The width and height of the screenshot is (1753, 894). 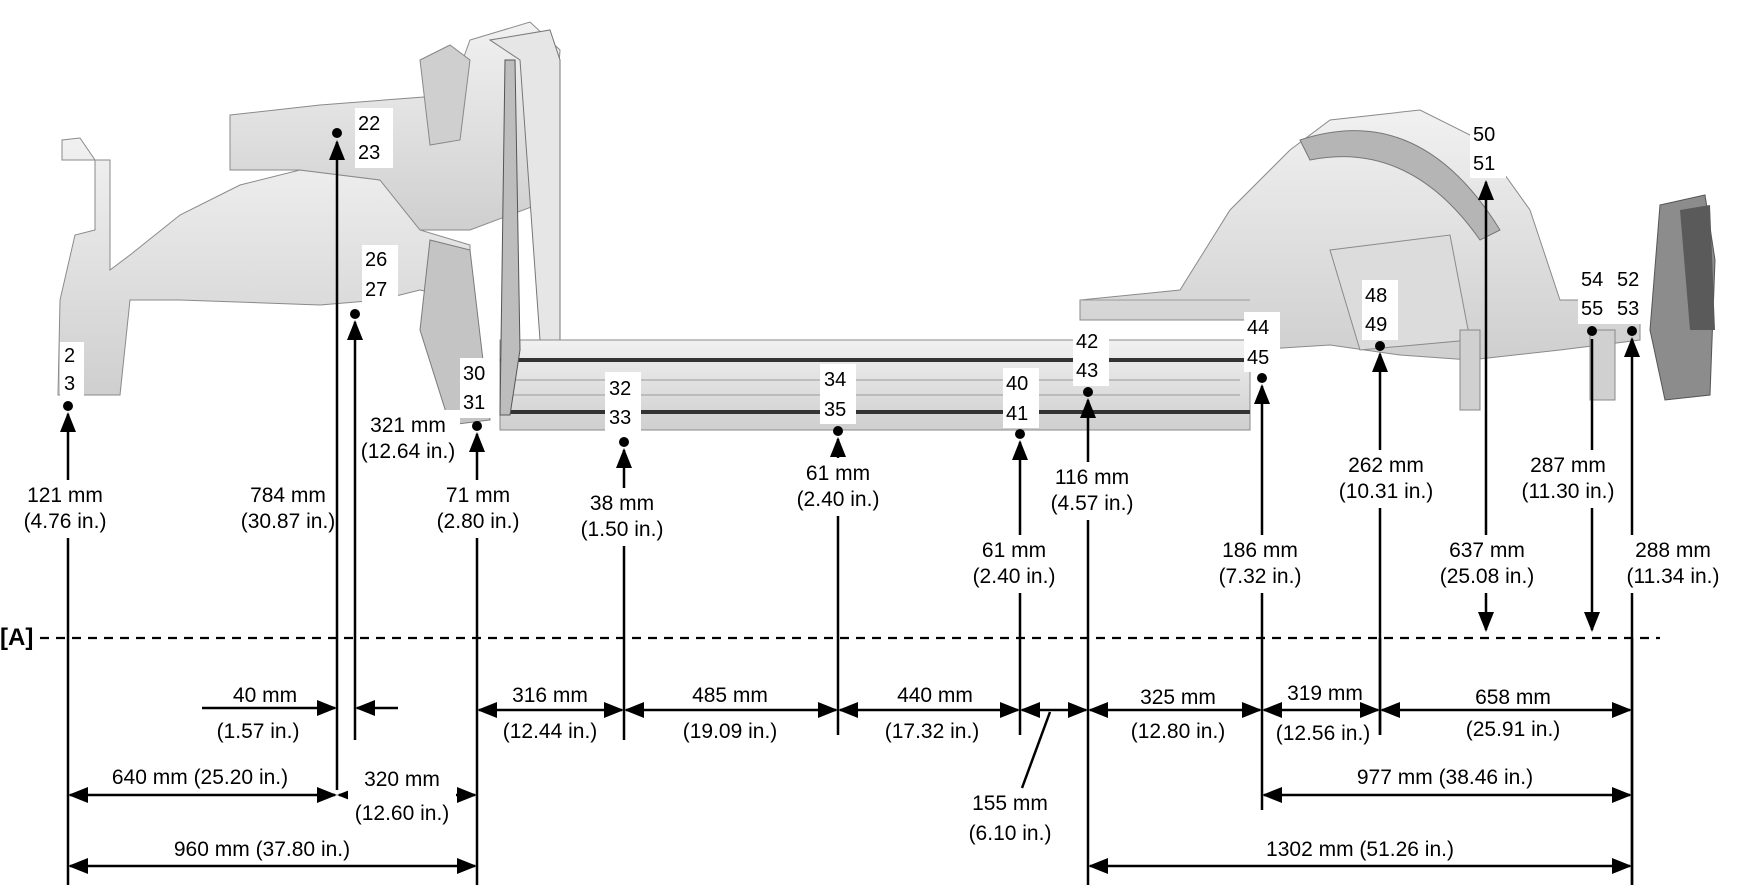 What do you see at coordinates (1260, 475) in the screenshot?
I see `point-44-45: 44 45 186 mm (7.32 in.)` at bounding box center [1260, 475].